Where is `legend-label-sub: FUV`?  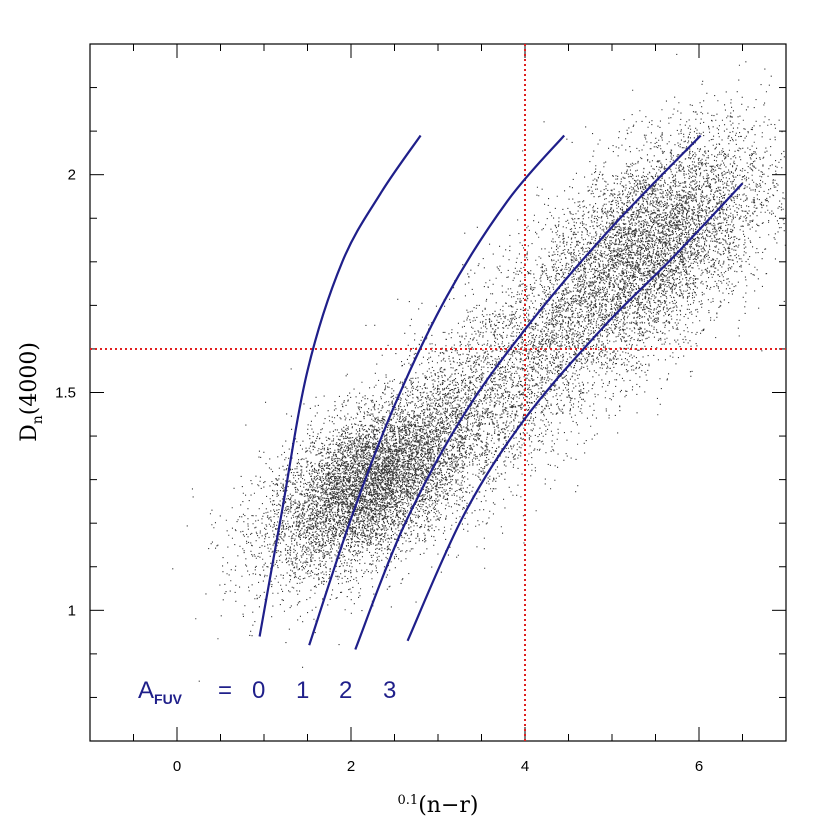 legend-label-sub: FUV is located at coordinates (168, 699).